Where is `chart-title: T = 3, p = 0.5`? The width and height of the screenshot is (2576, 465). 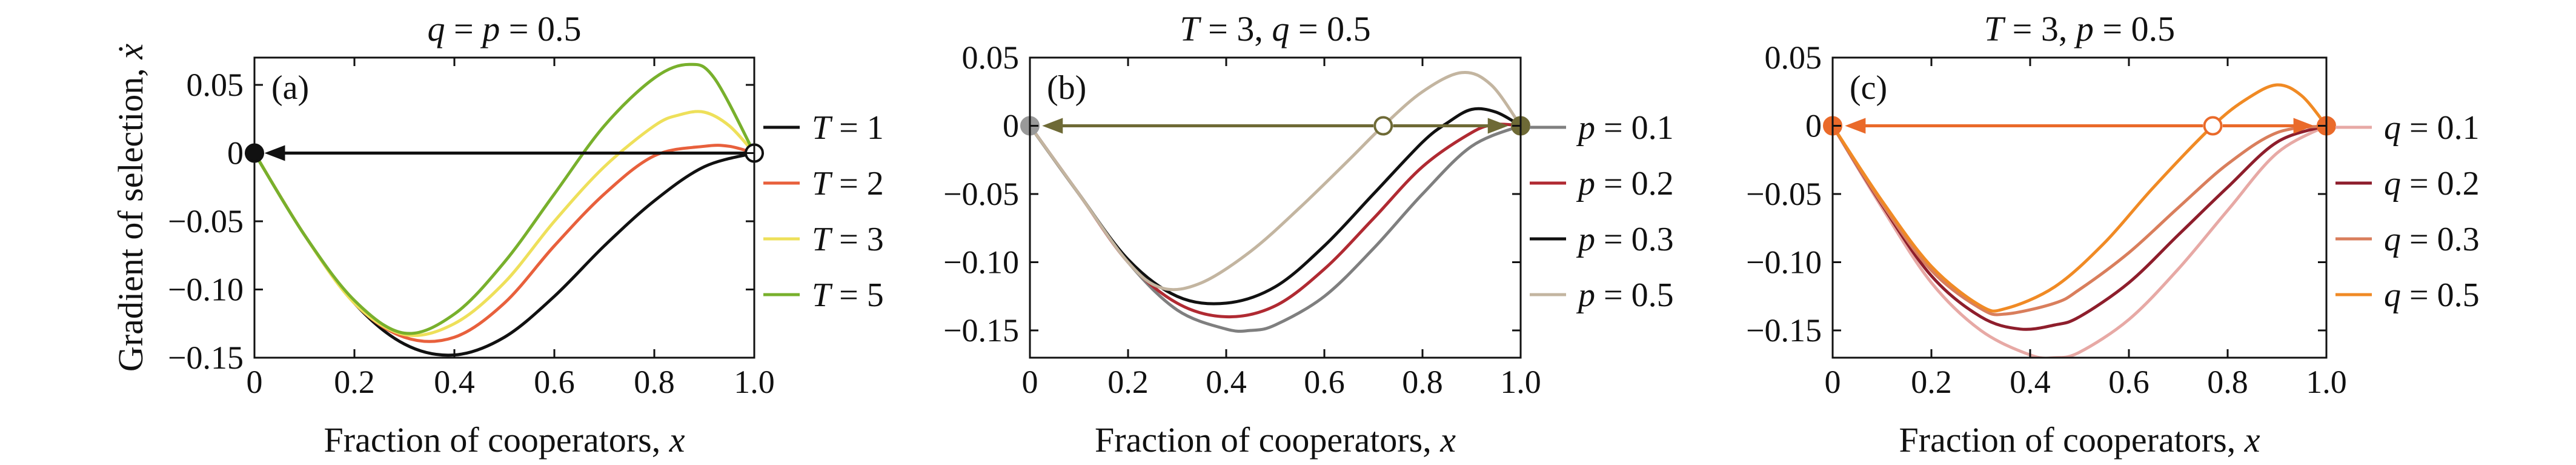 chart-title: T = 3, p = 0.5 is located at coordinates (2079, 29).